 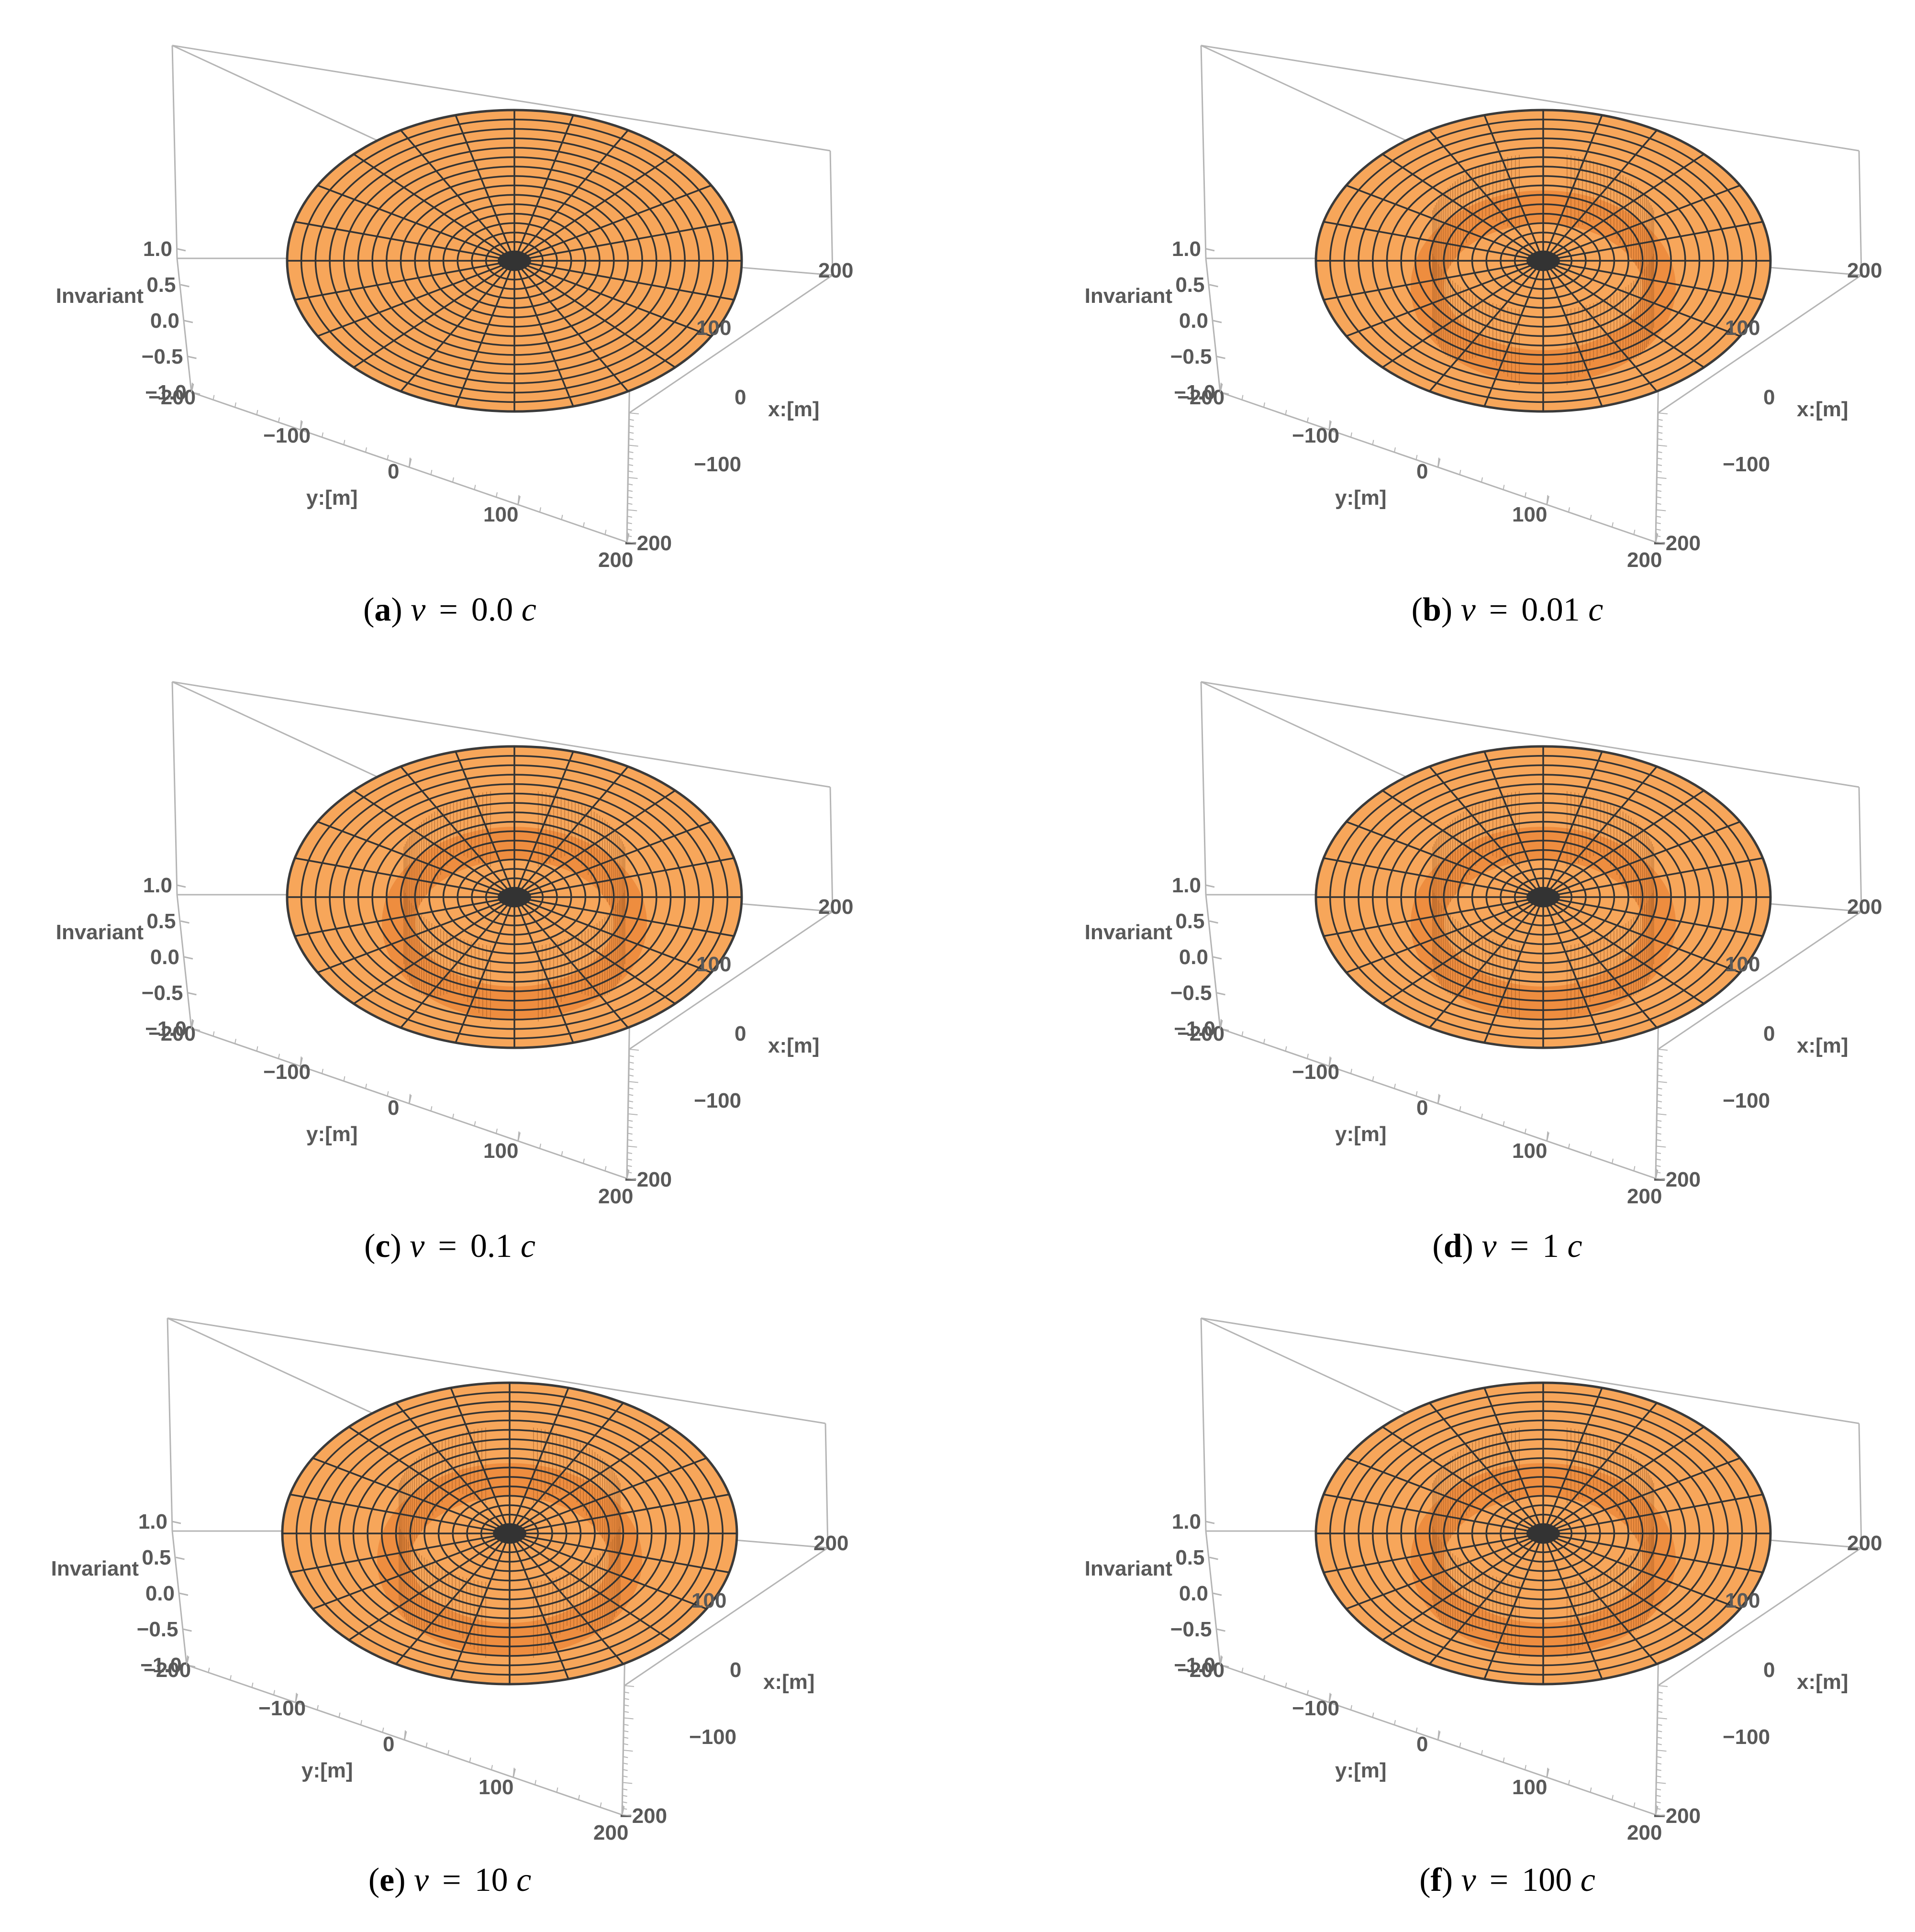 I want to click on x-tick-label: 200, so click(x=830, y=1543).